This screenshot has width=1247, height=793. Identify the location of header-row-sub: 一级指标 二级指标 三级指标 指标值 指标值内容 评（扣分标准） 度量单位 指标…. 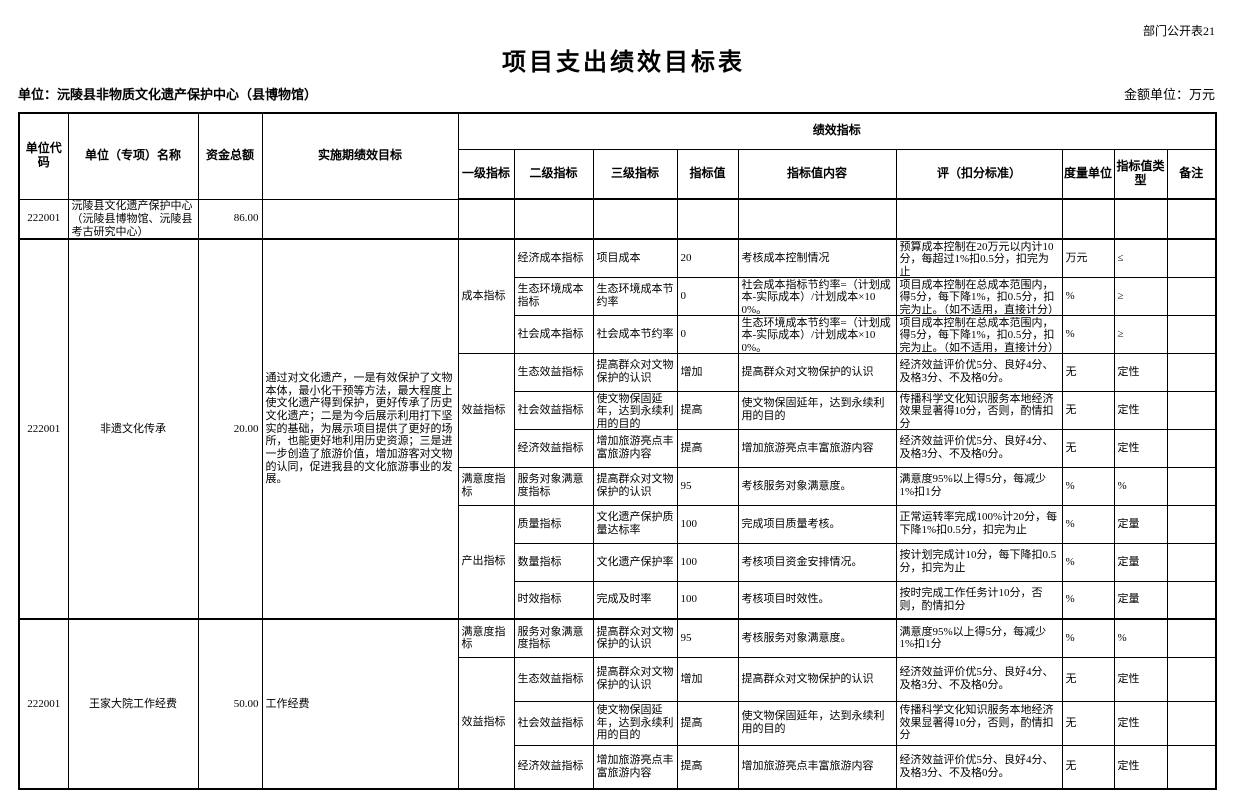
(618, 174).